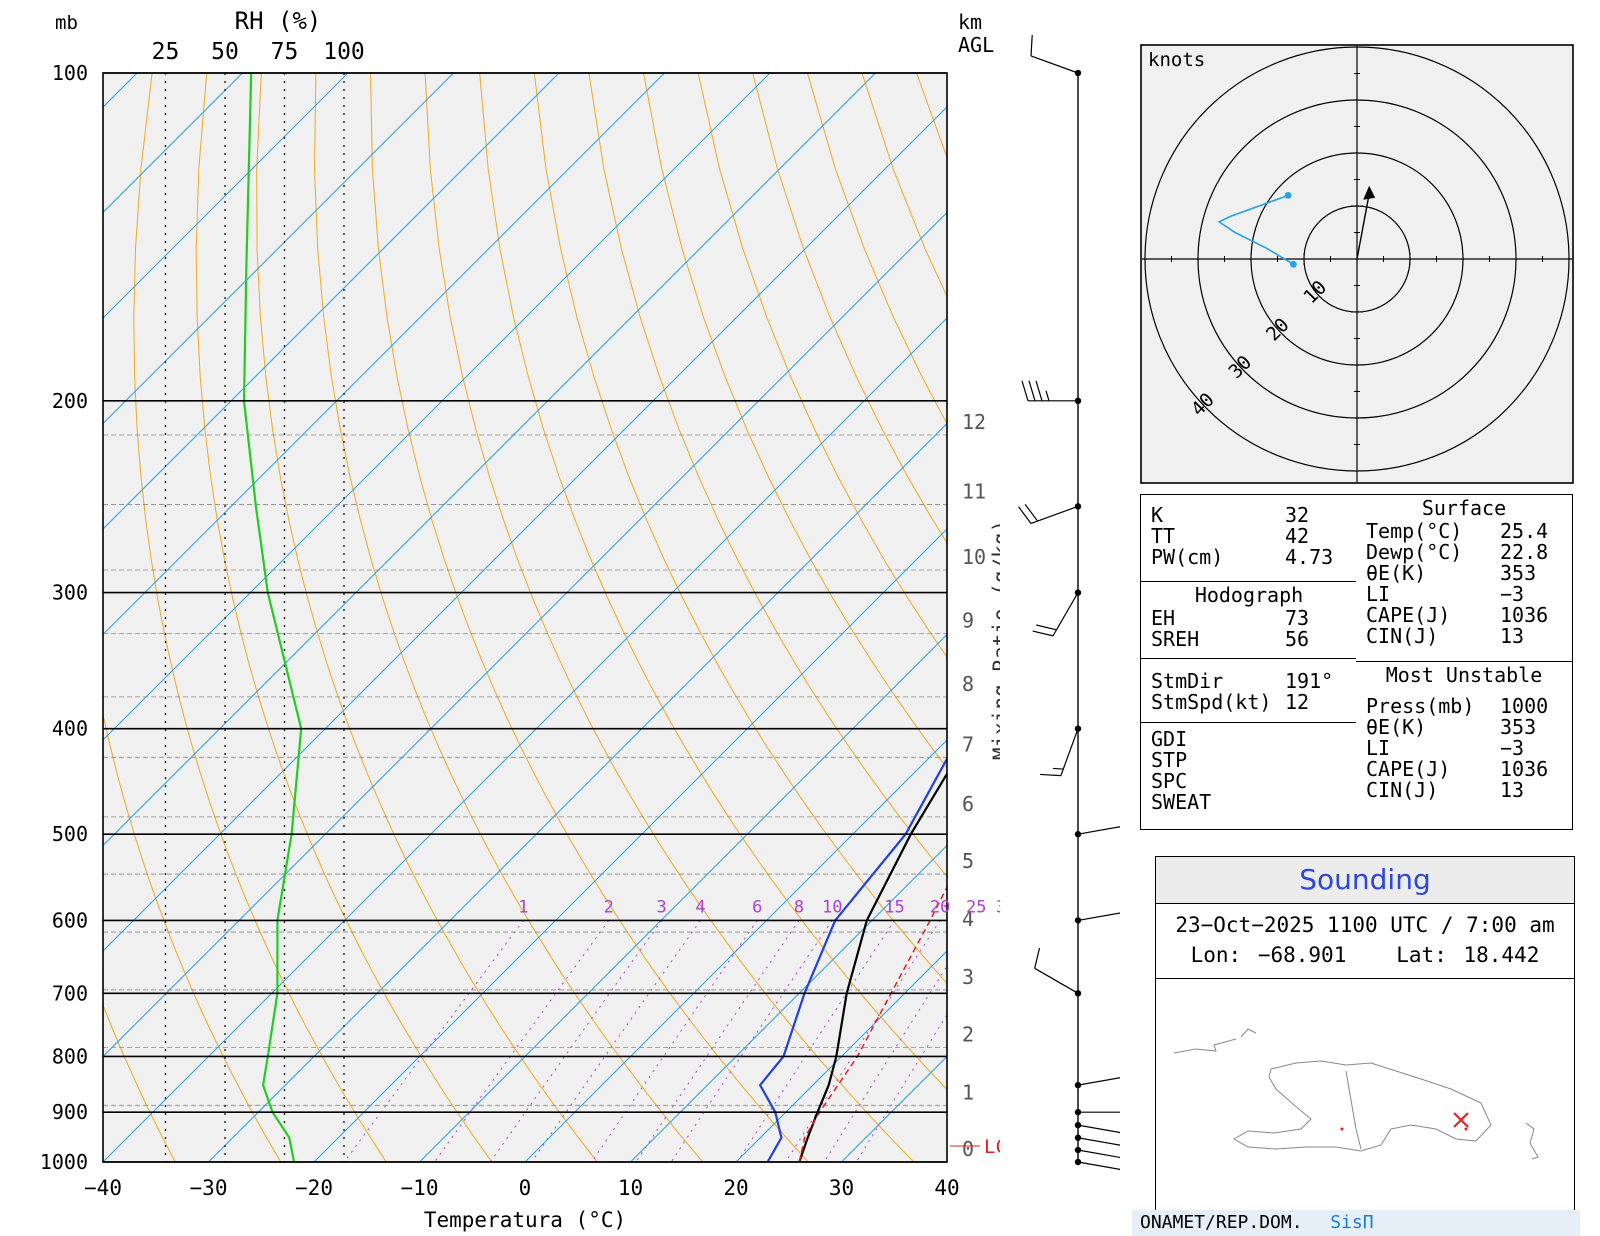 The image size is (1600, 1236). What do you see at coordinates (968, 1149) in the screenshot?
I see `height-tick-label: 0` at bounding box center [968, 1149].